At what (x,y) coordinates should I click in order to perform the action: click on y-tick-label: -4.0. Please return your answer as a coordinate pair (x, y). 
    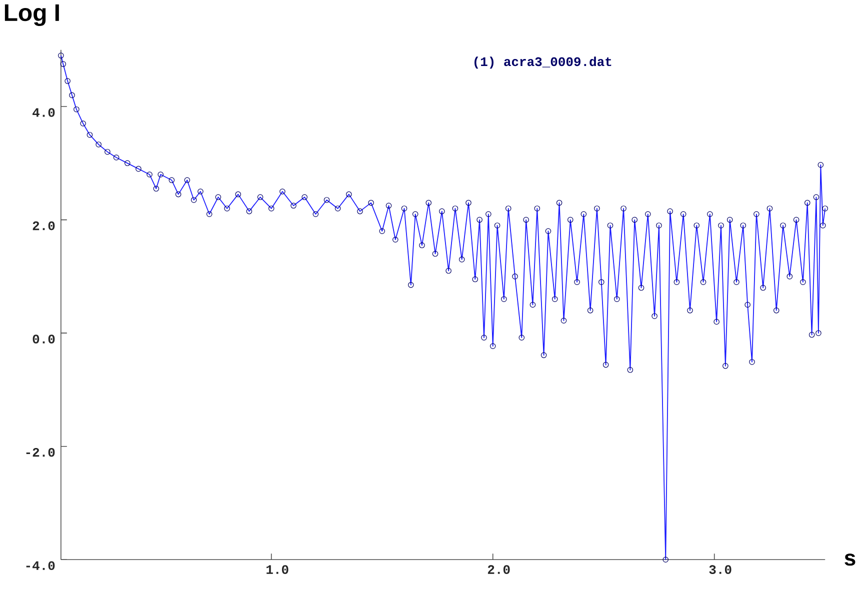
    Looking at the image, I should click on (40, 565).